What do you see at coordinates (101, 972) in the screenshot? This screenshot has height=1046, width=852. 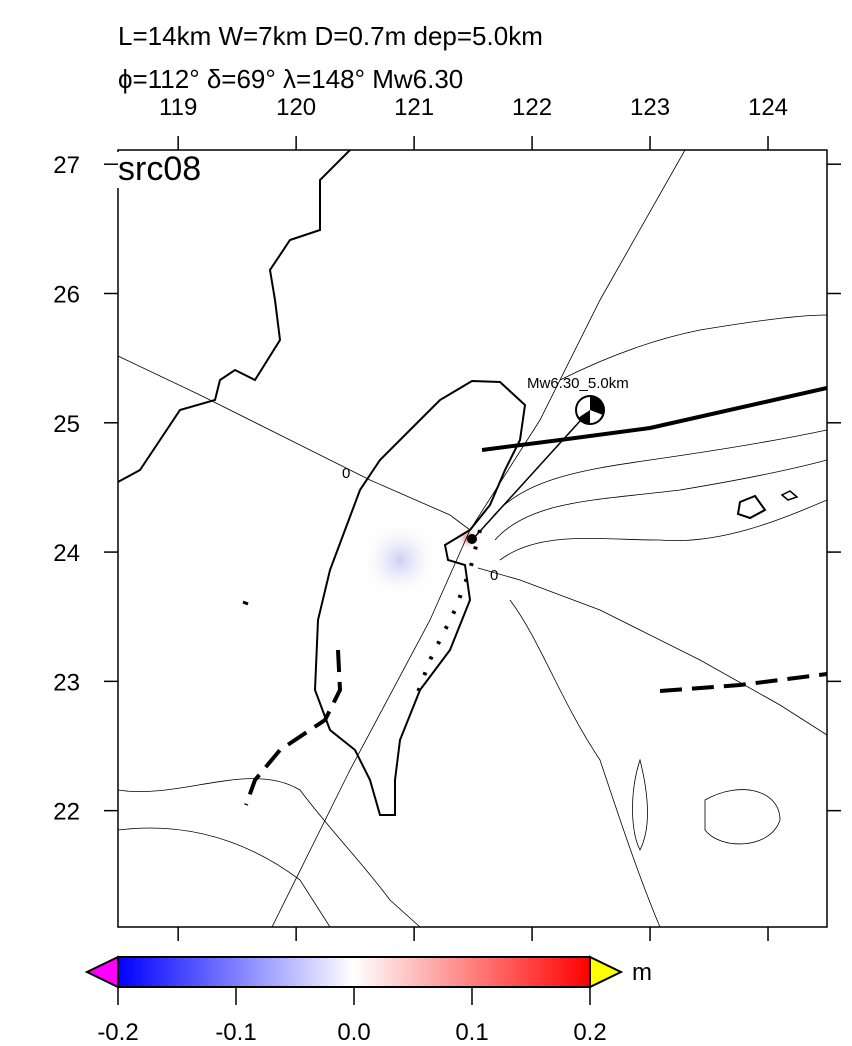 I see `colorbar-underflow` at bounding box center [101, 972].